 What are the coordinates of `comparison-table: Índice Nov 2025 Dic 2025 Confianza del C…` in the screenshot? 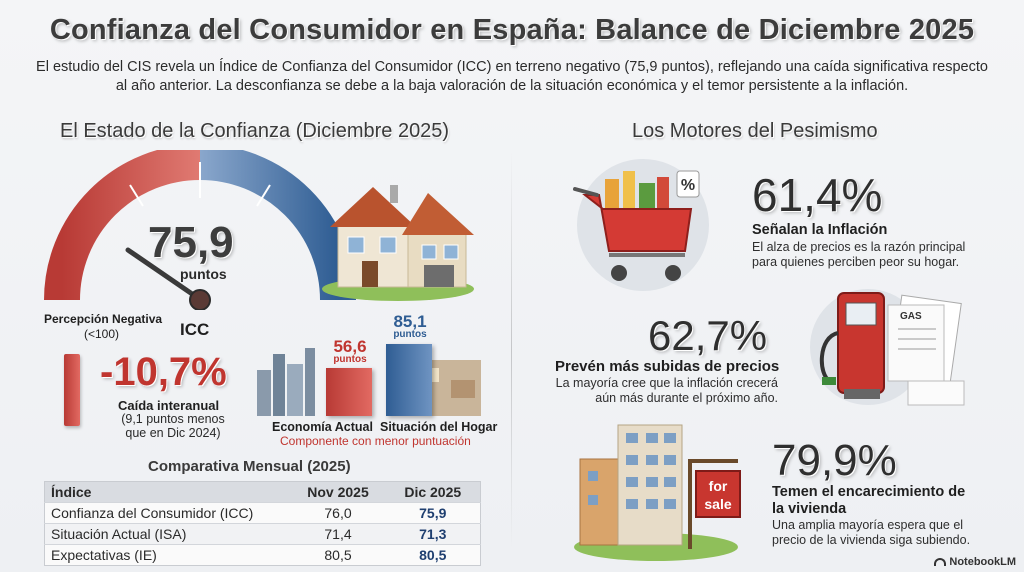 It's located at (262, 523).